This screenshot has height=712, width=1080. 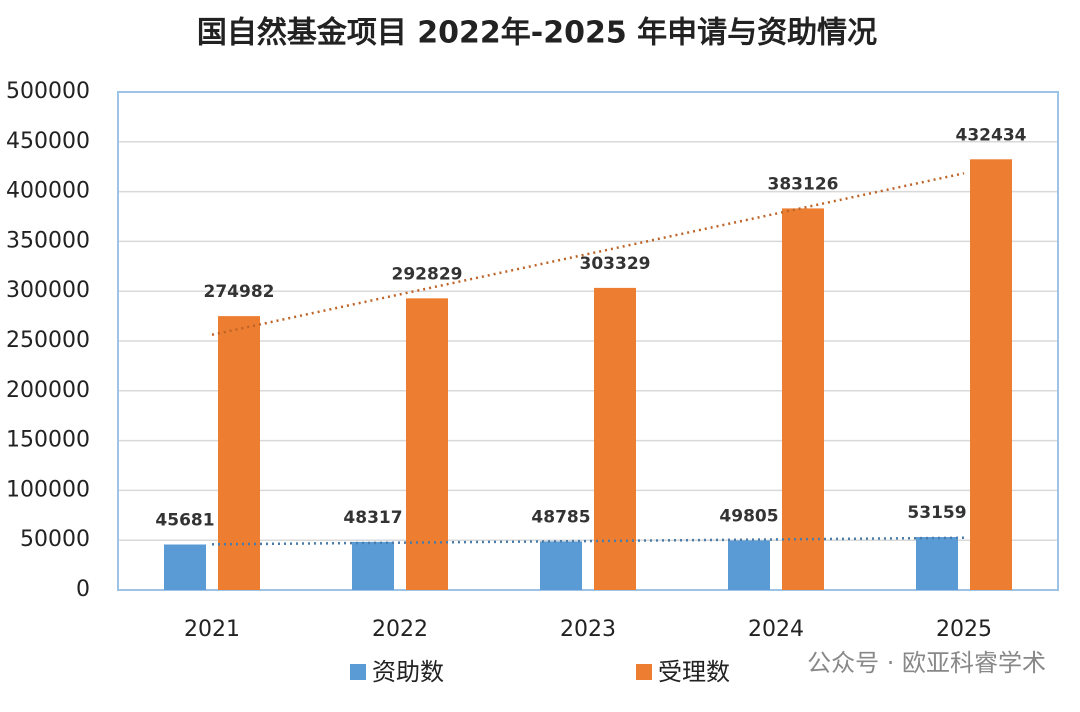 I want to click on data-label: 48785, so click(x=560, y=517).